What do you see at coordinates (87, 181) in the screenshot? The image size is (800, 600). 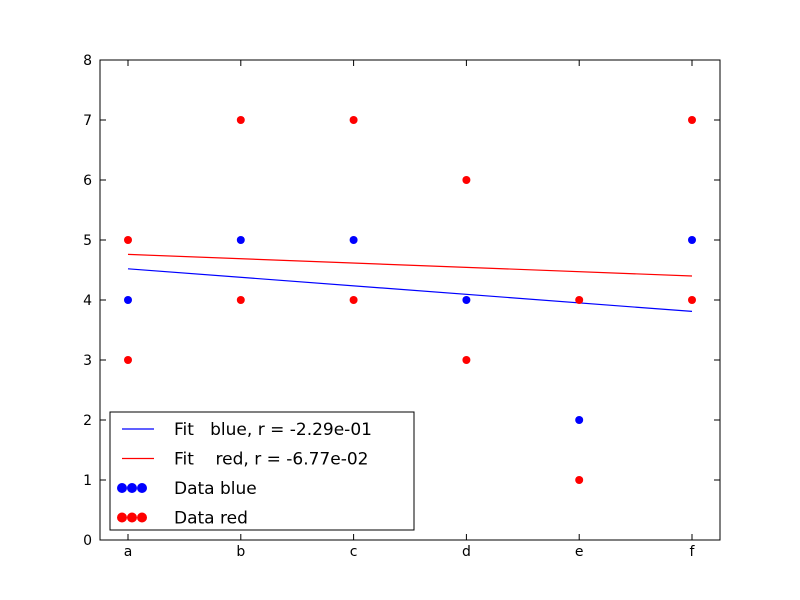 I see `y-tick-label: 6` at bounding box center [87, 181].